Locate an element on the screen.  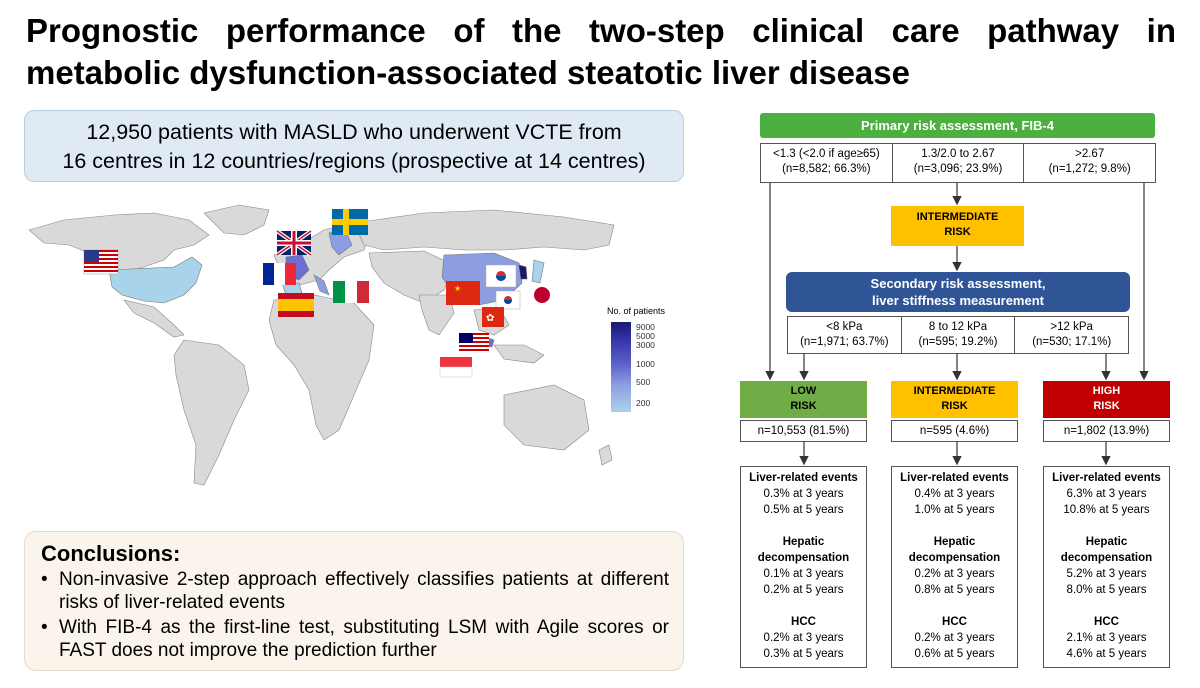
legend-title: No. of patients is located at coordinates (636, 311).